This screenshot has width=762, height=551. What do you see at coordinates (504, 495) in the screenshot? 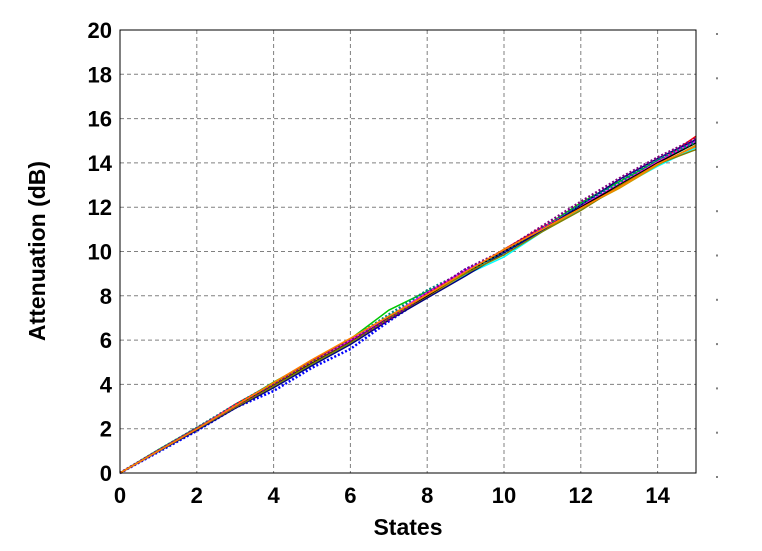
I see `x-tick-label: 10` at bounding box center [504, 495].